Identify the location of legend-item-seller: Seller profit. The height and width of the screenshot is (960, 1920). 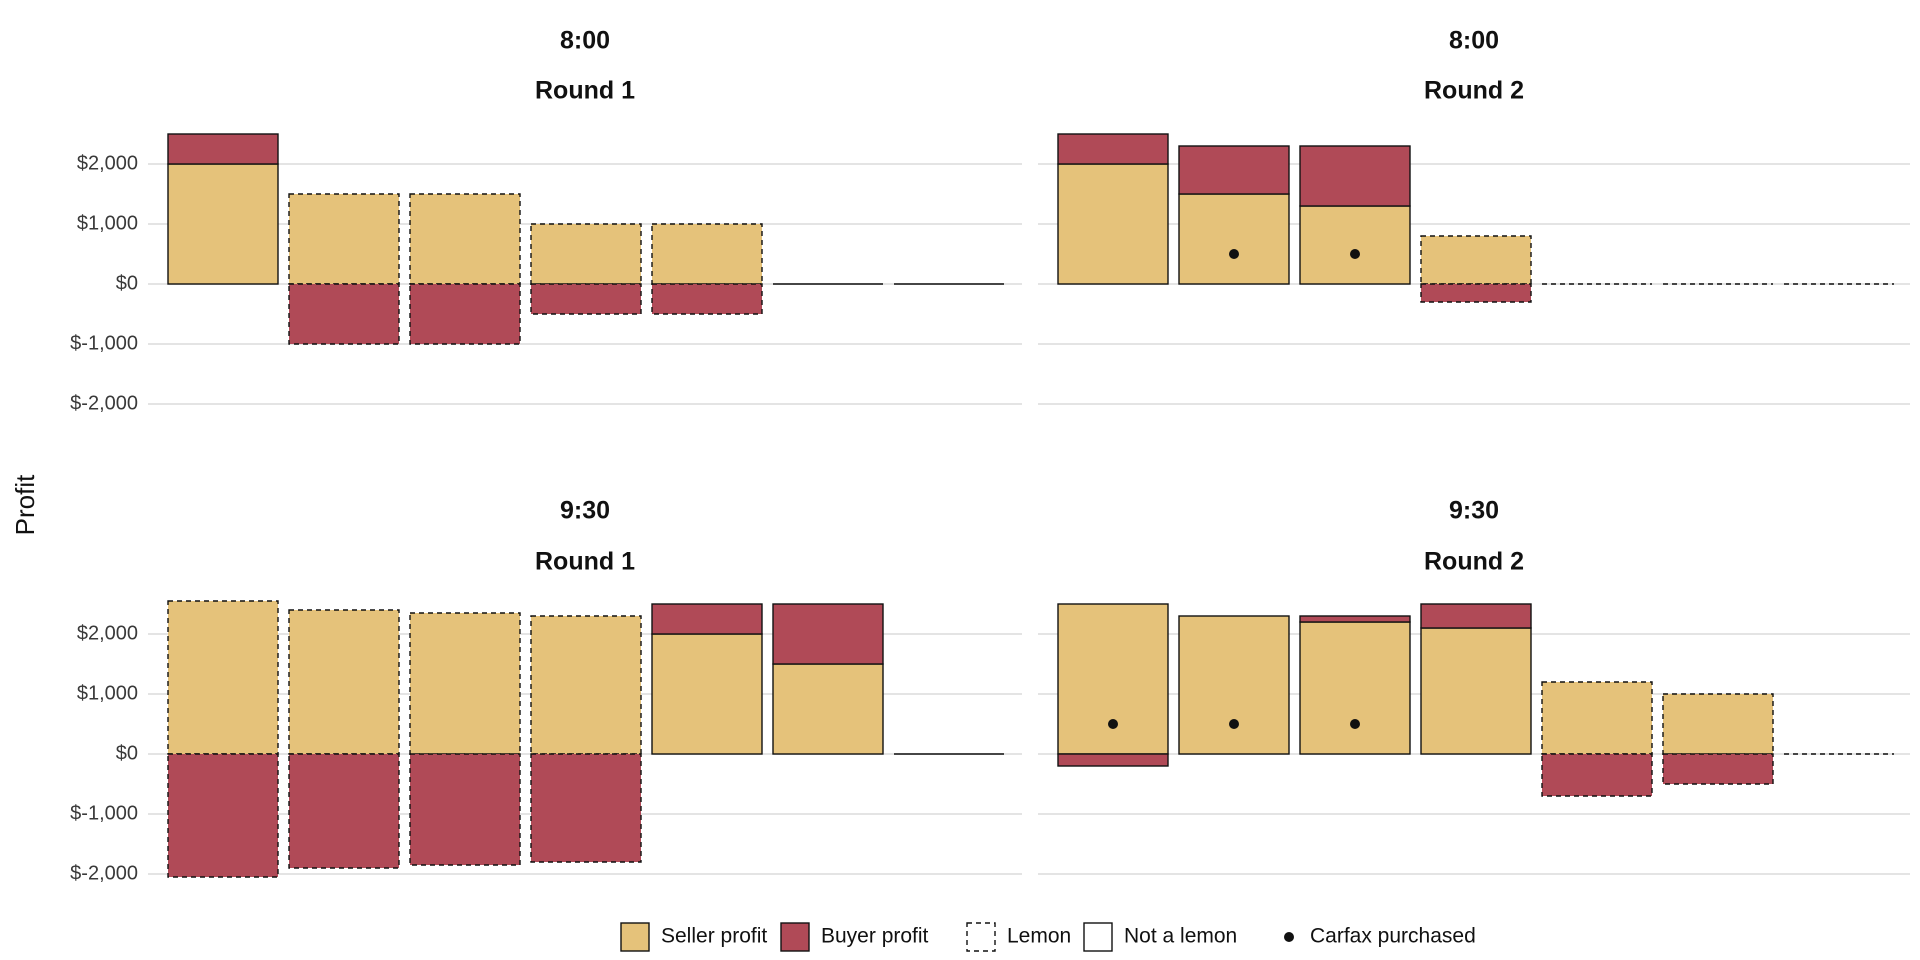
(693, 937).